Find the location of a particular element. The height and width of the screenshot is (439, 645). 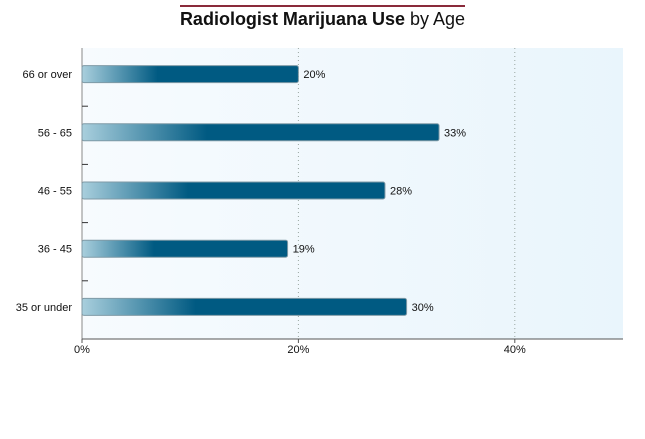

title-rule is located at coordinates (322, 6).